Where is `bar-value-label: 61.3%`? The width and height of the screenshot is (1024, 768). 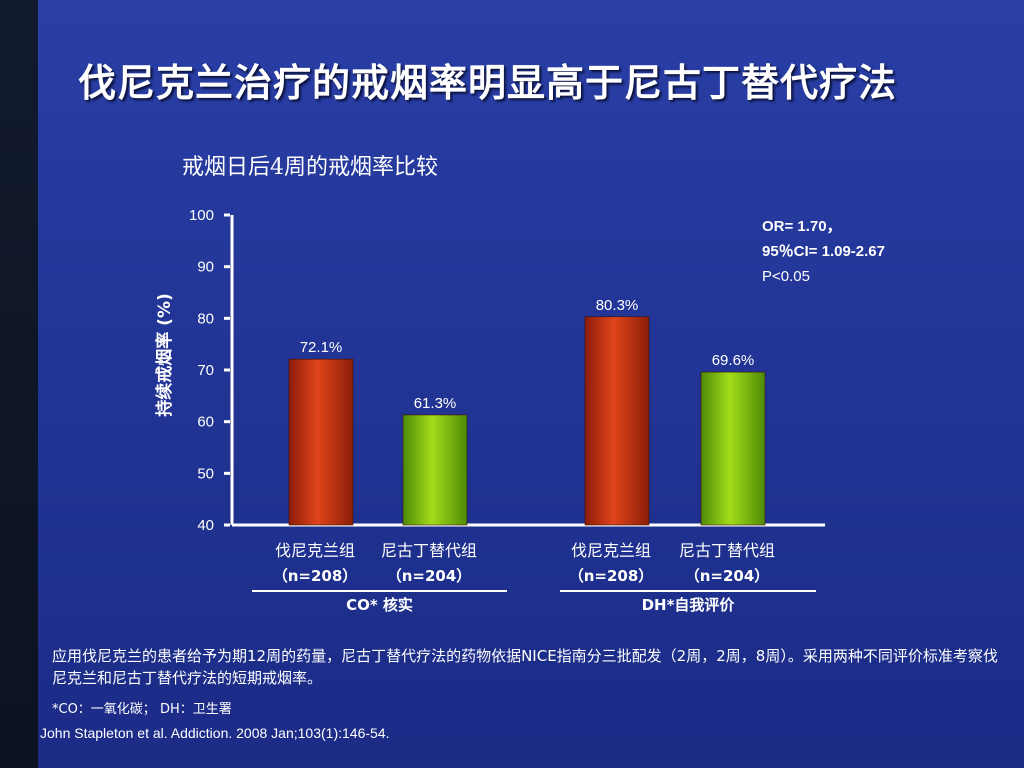 bar-value-label: 61.3% is located at coordinates (435, 403).